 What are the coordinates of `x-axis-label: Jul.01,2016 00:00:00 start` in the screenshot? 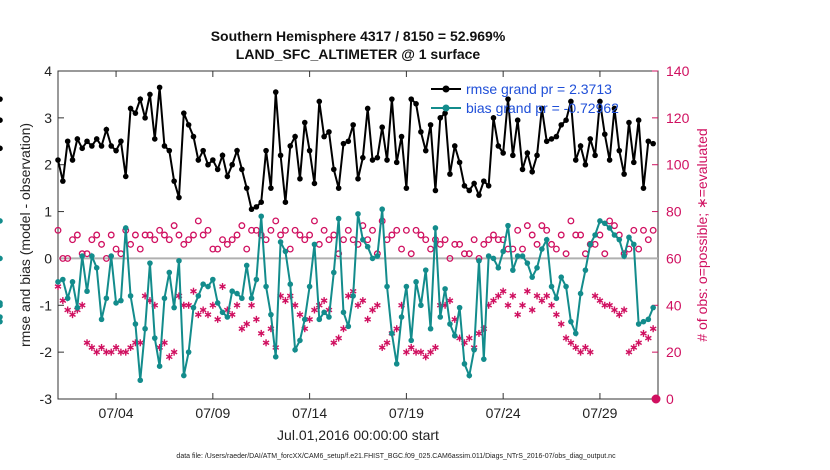 It's located at (358, 435).